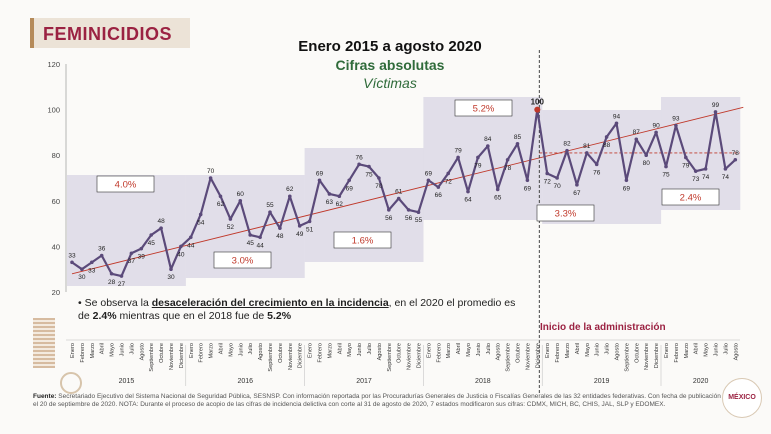 This screenshot has width=771, height=434. I want to click on data-label: 30, so click(171, 277).